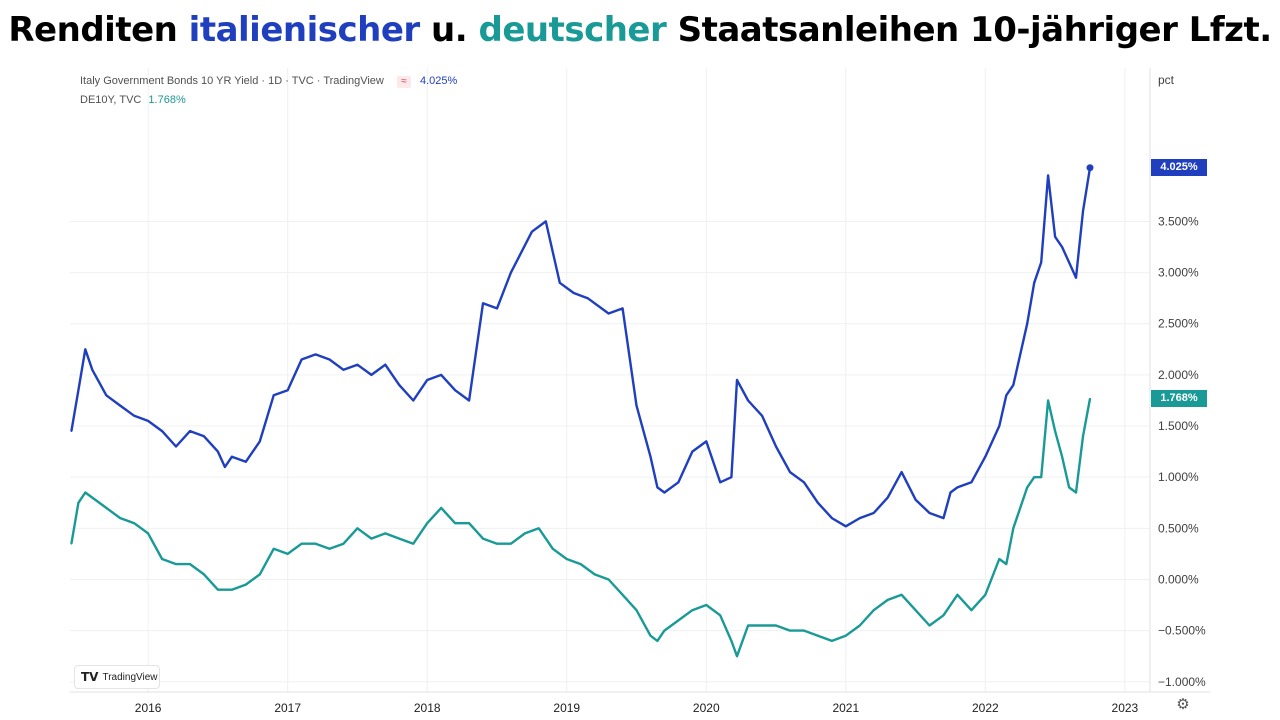 This screenshot has height=720, width=1280. What do you see at coordinates (1178, 426) in the screenshot?
I see `y-tick-label: 1.500%` at bounding box center [1178, 426].